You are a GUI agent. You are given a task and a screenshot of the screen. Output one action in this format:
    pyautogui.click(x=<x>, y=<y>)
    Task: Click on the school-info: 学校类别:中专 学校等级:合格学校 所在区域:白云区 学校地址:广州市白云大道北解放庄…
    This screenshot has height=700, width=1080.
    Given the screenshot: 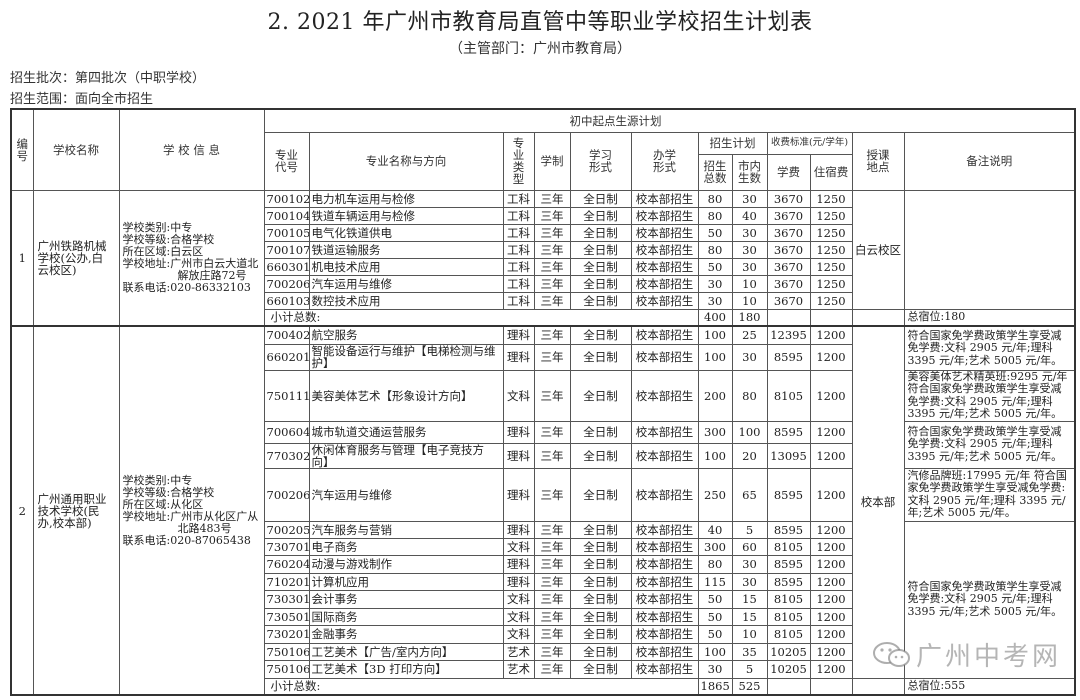 What is the action you would take?
    pyautogui.click(x=191, y=258)
    